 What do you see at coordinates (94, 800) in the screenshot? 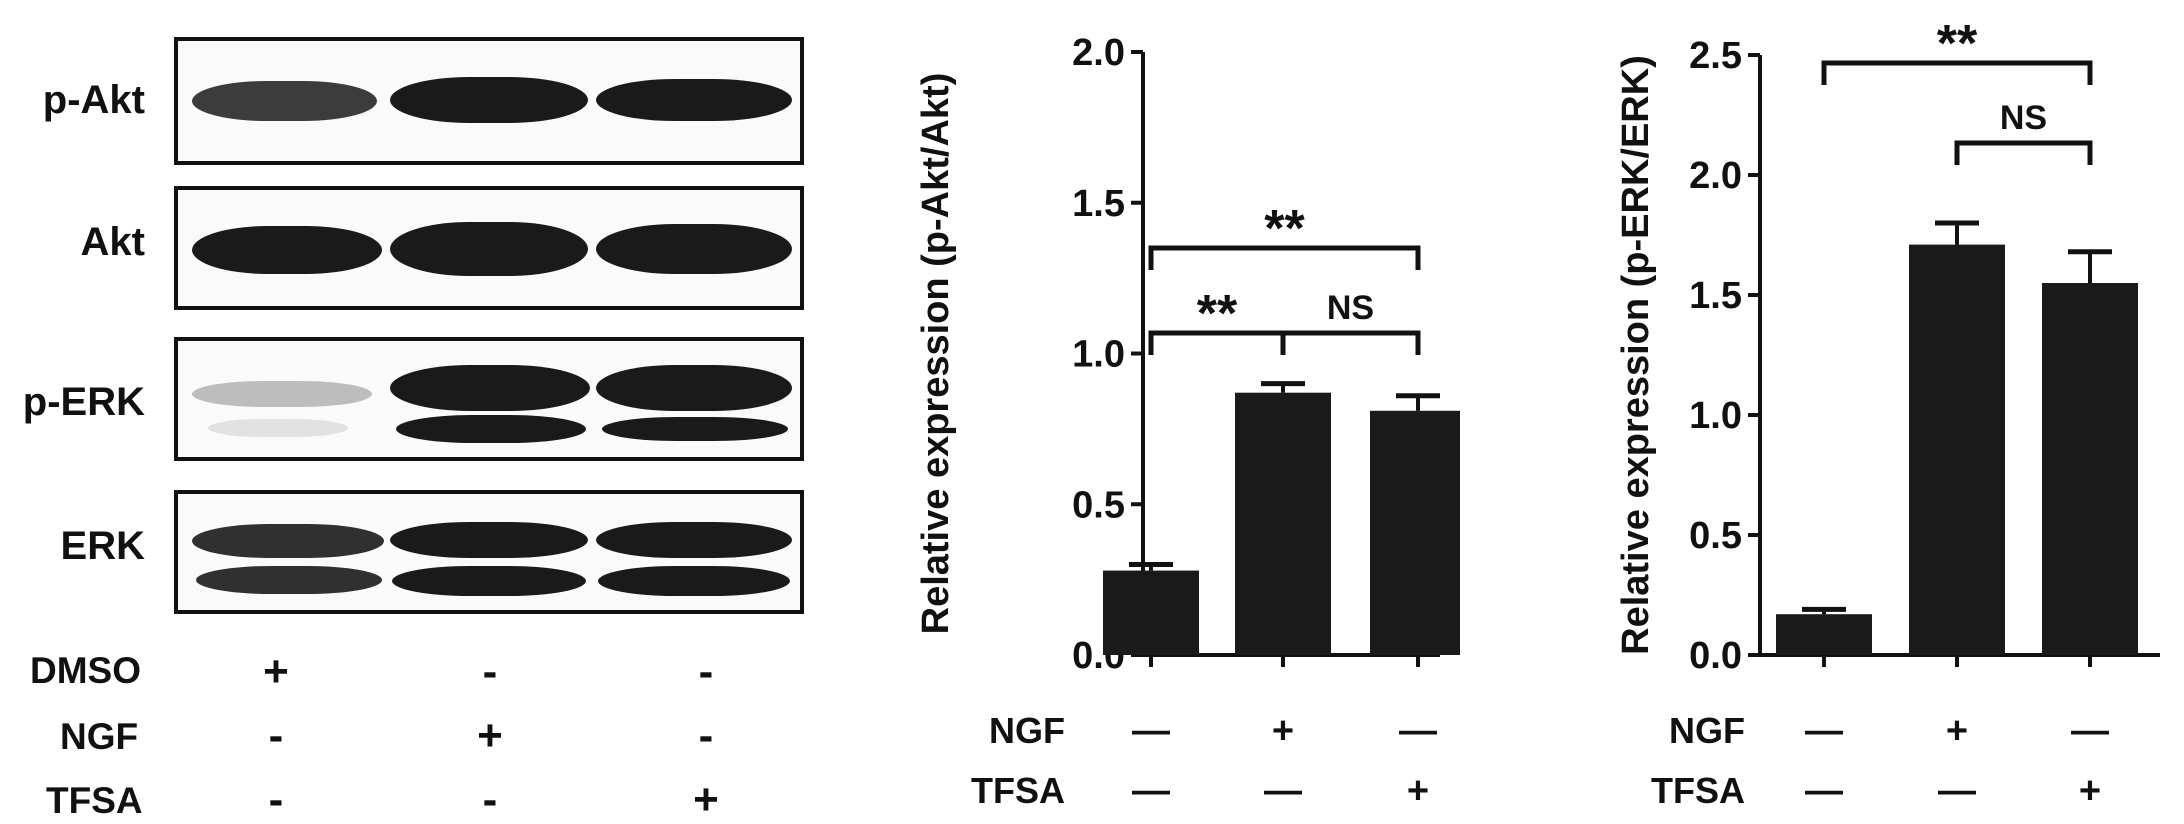
I see `blot-condition-tfsa: TFSA` at bounding box center [94, 800].